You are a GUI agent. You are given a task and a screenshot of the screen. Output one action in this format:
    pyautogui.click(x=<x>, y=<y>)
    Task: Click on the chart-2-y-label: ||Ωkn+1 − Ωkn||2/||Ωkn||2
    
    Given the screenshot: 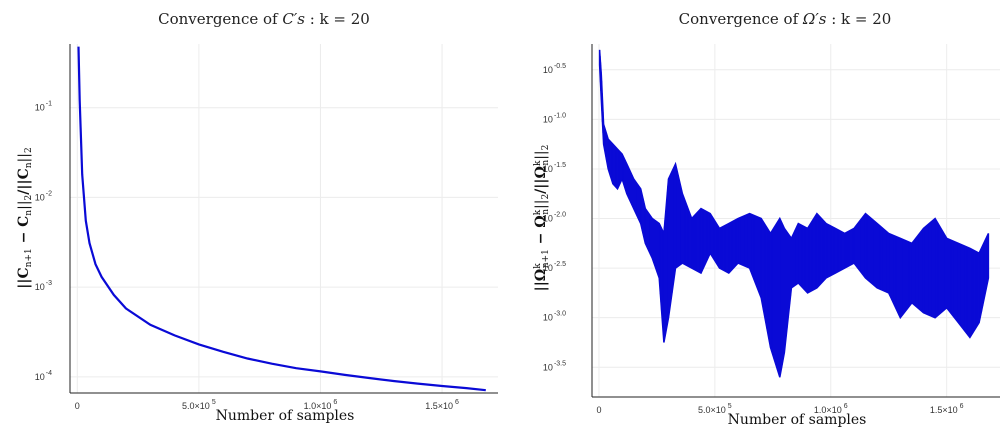 What is the action you would take?
    pyautogui.click(x=542, y=218)
    